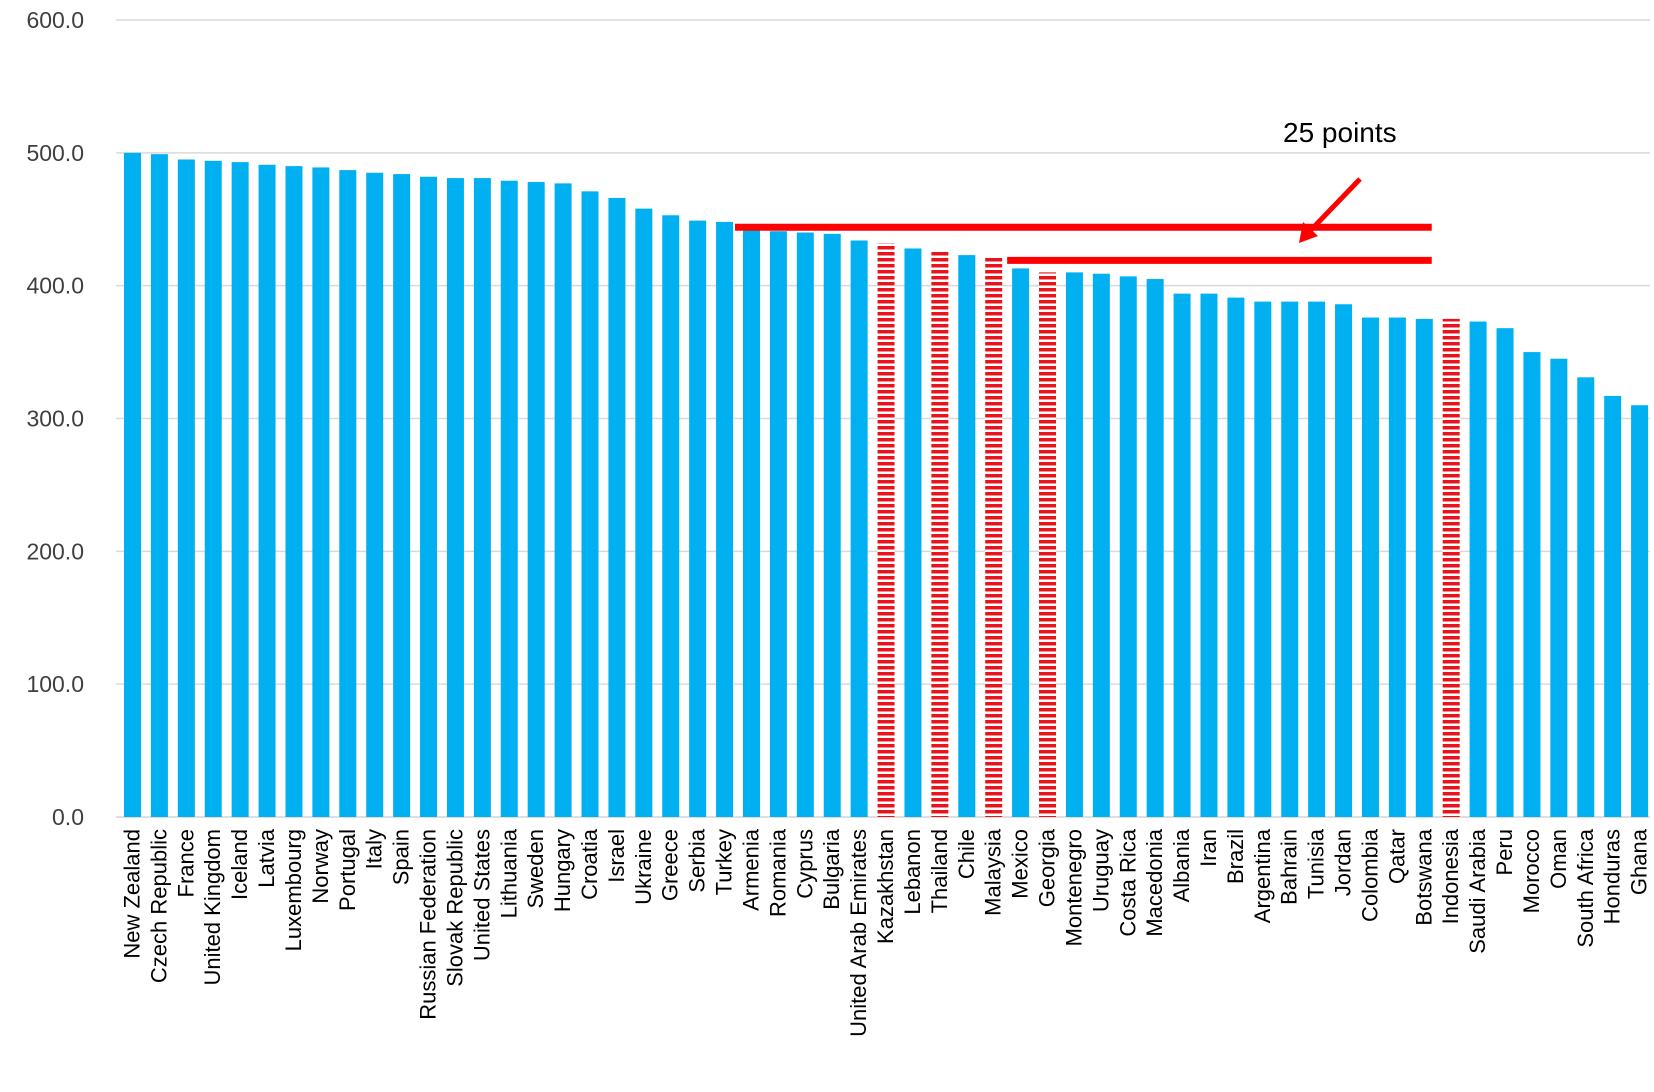  I want to click on x-tick-label: Jordan, so click(1343, 862).